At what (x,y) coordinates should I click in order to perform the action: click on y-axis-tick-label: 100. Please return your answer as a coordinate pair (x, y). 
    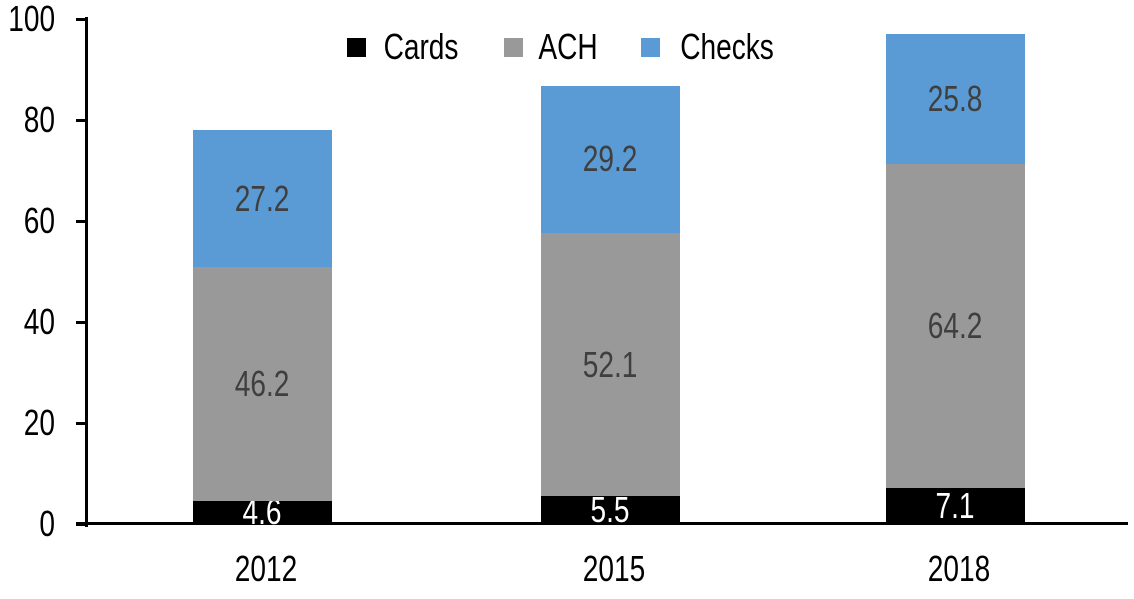
    Looking at the image, I should click on (27, 19).